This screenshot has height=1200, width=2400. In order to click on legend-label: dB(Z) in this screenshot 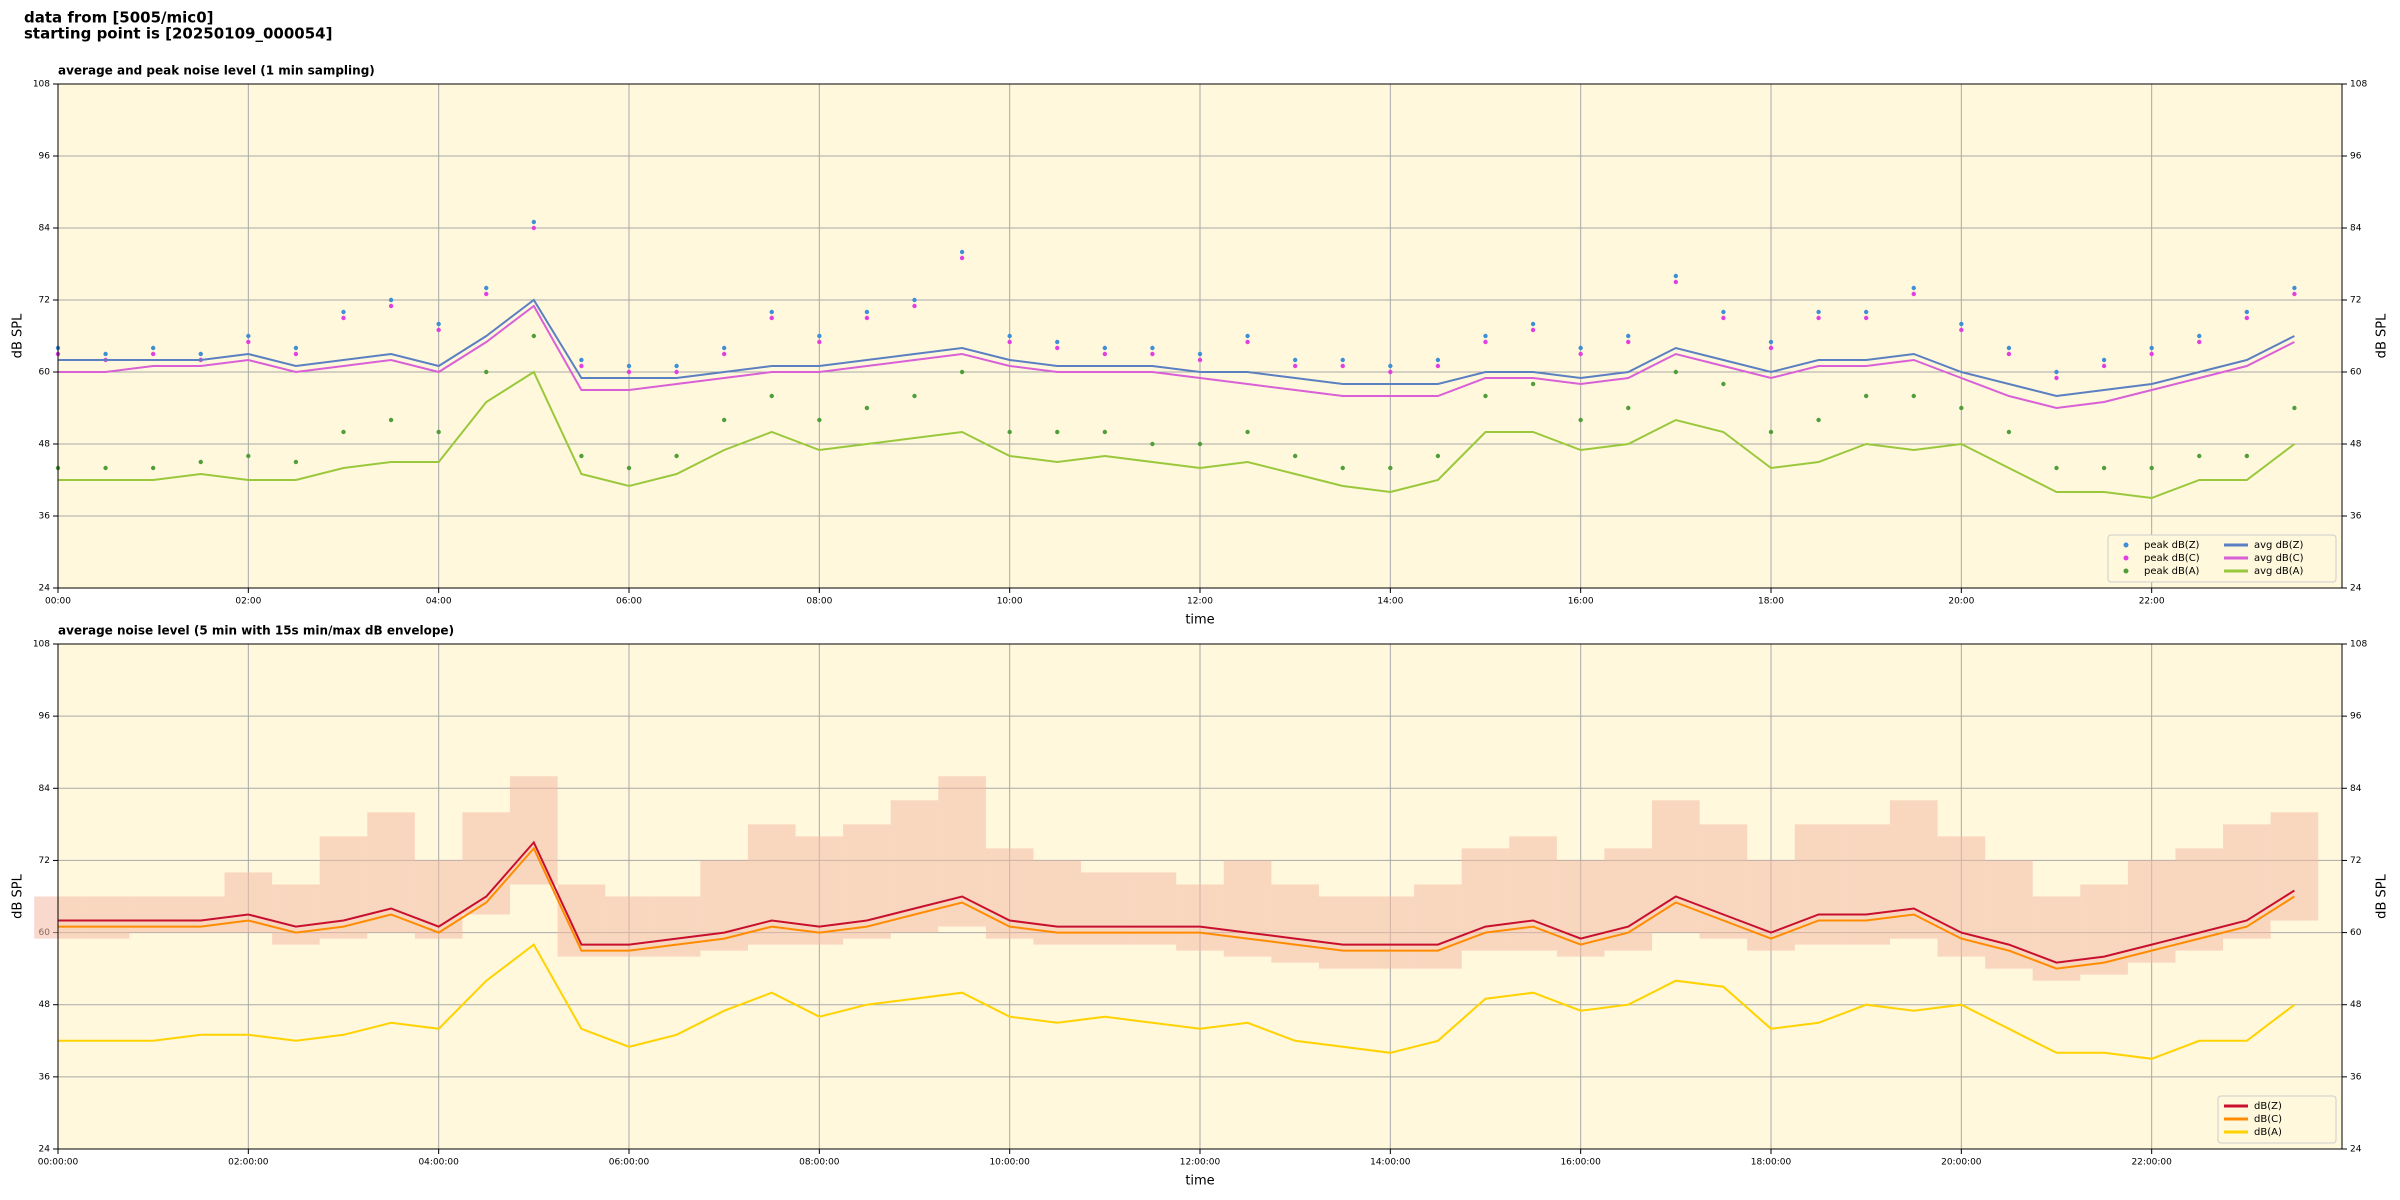, I will do `click(2268, 1106)`.